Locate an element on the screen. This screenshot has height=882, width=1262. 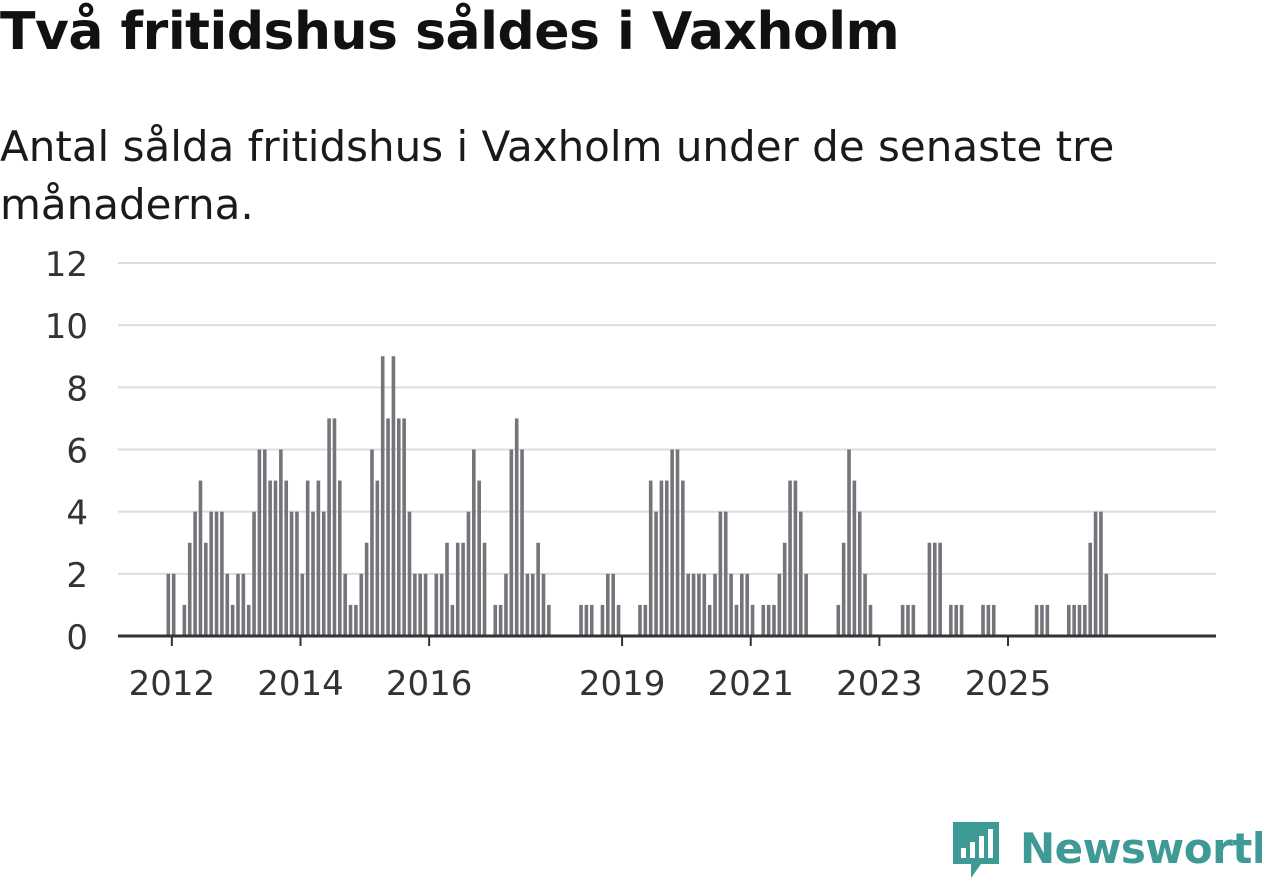
x-tick-label: 2014 is located at coordinates (300, 684).